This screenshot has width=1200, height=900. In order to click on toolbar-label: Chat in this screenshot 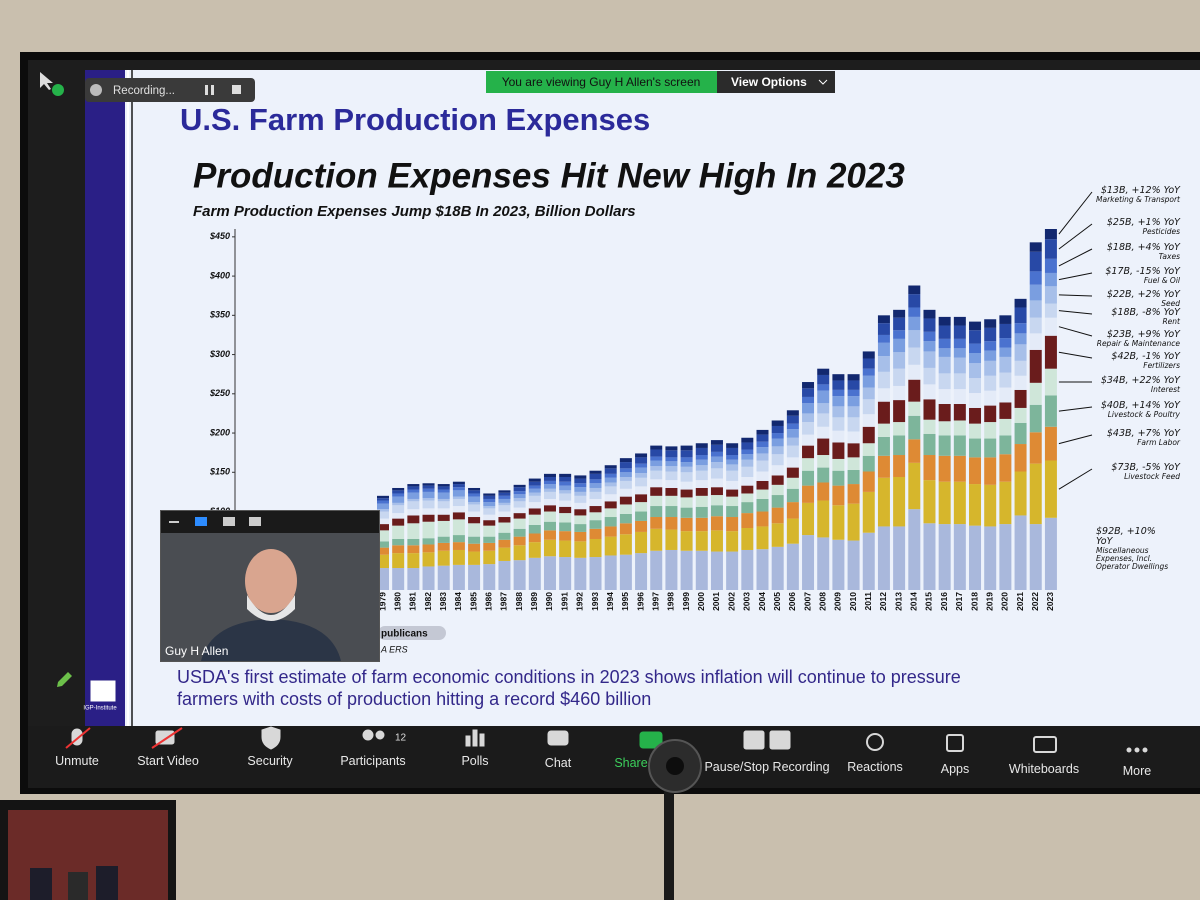, I will do `click(558, 763)`.